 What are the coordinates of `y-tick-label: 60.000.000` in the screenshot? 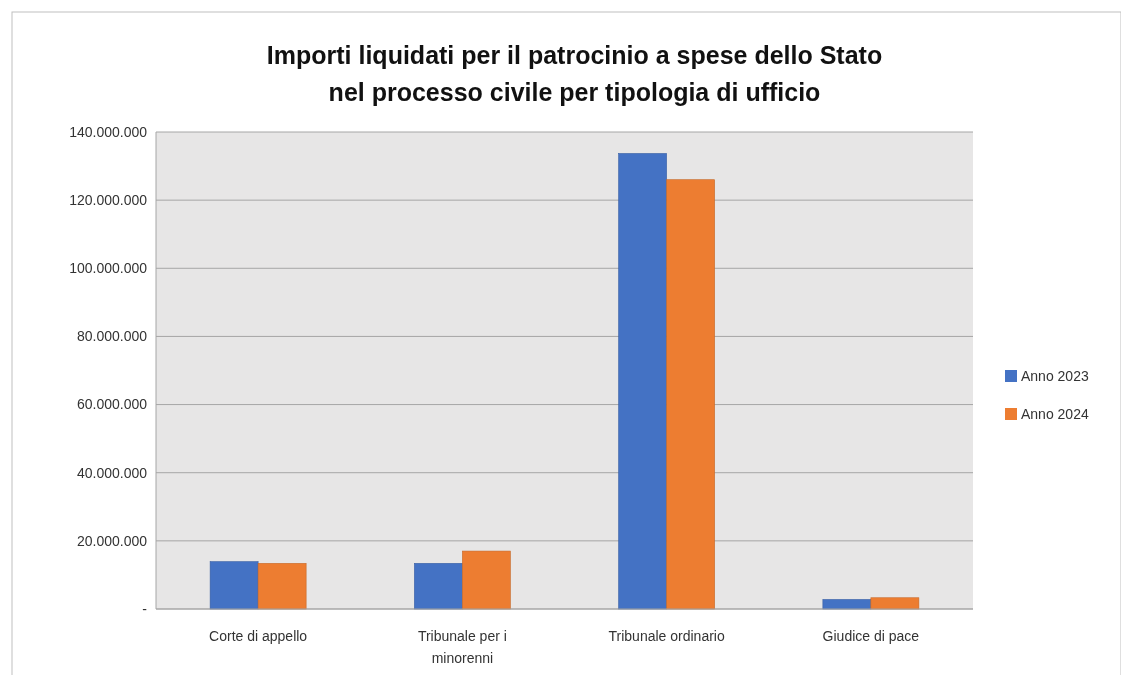 It's located at (112, 404).